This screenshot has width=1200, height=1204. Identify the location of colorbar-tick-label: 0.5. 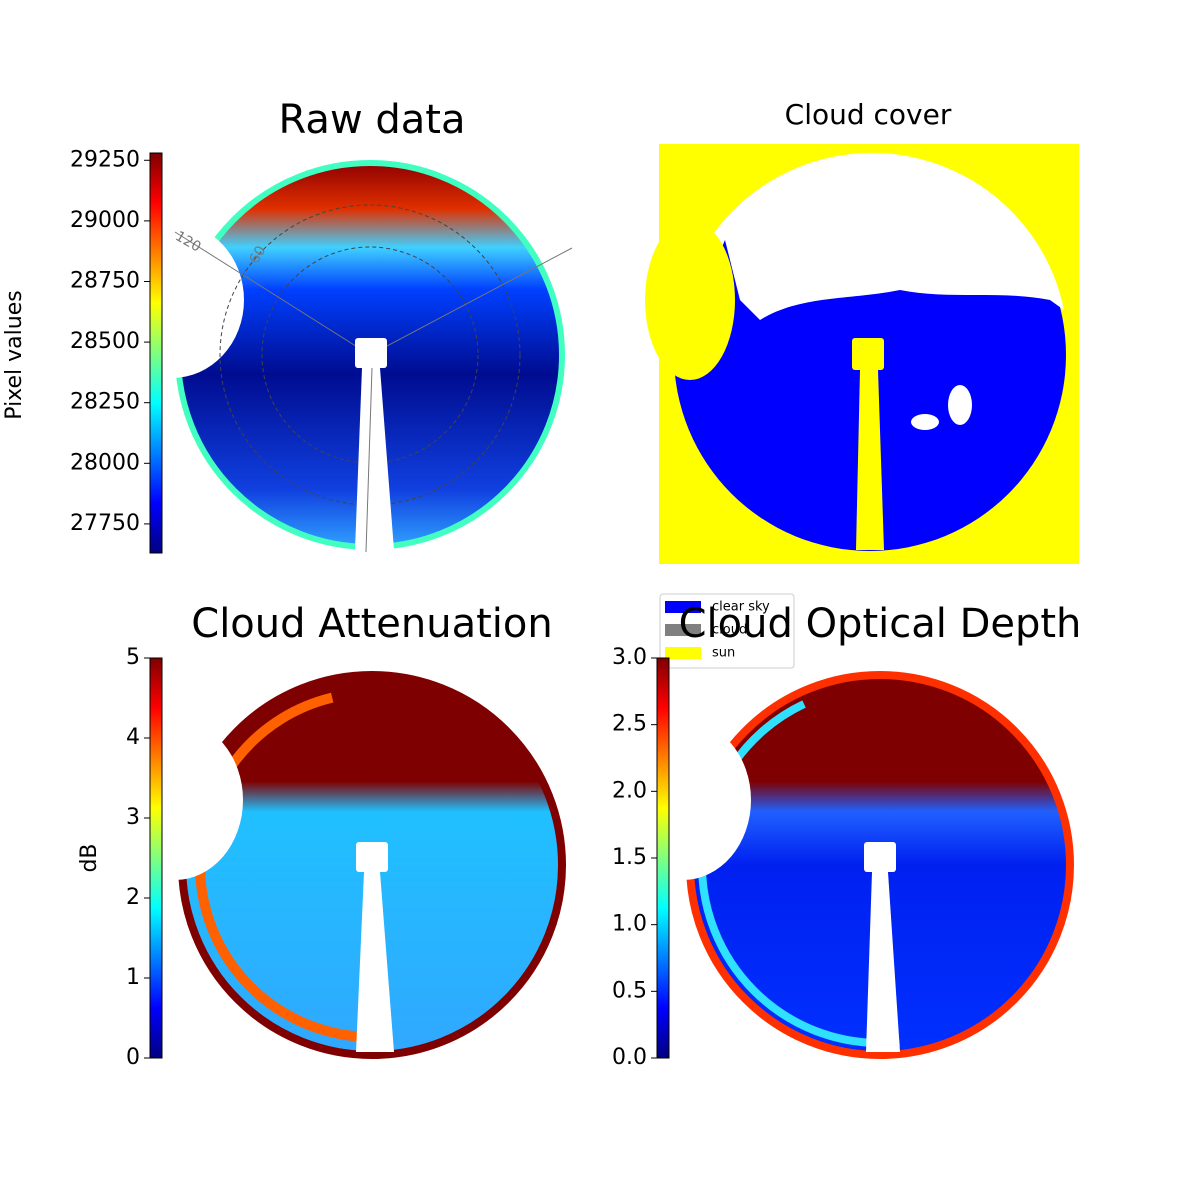
(629, 990).